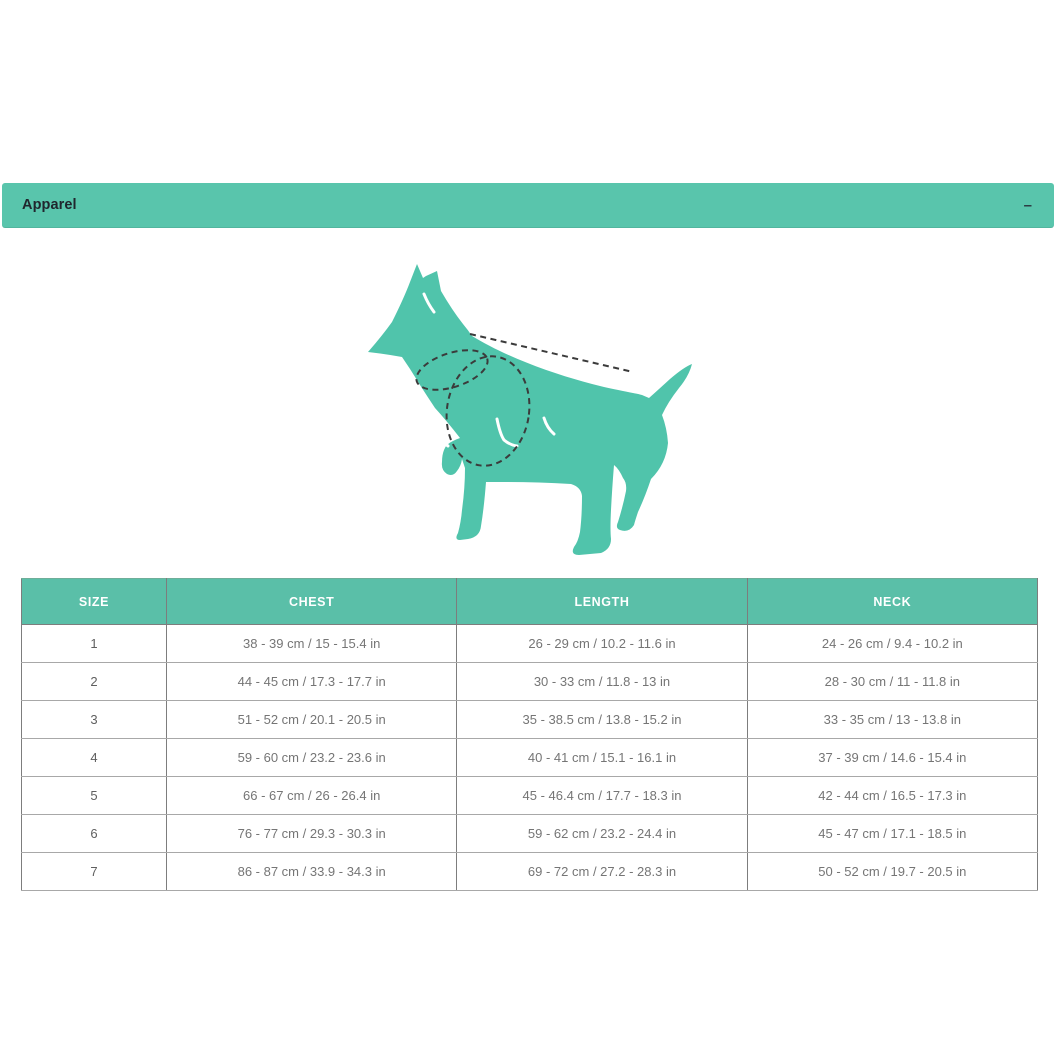  What do you see at coordinates (311, 643) in the screenshot?
I see `measurement-value: 38 - 39 cm / 15 - 15.4 in` at bounding box center [311, 643].